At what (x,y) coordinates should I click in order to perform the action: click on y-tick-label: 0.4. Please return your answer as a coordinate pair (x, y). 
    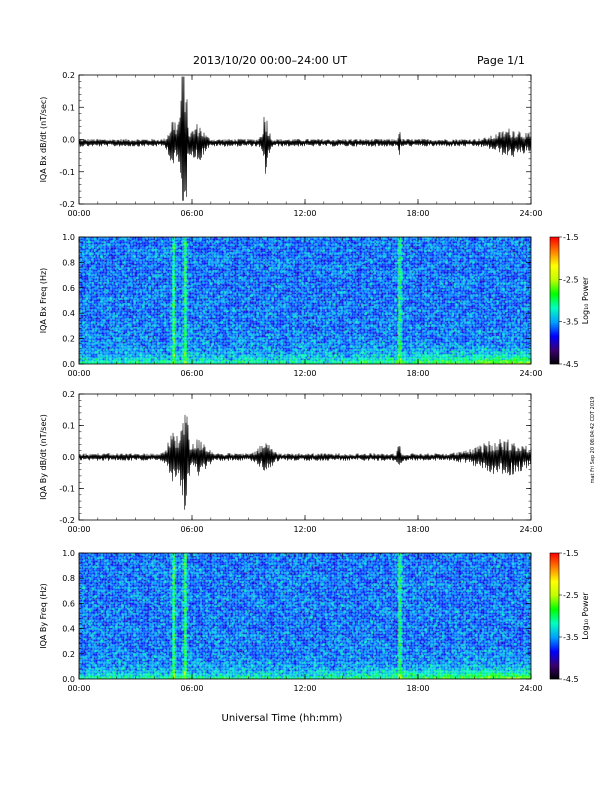
    Looking at the image, I should click on (68, 629).